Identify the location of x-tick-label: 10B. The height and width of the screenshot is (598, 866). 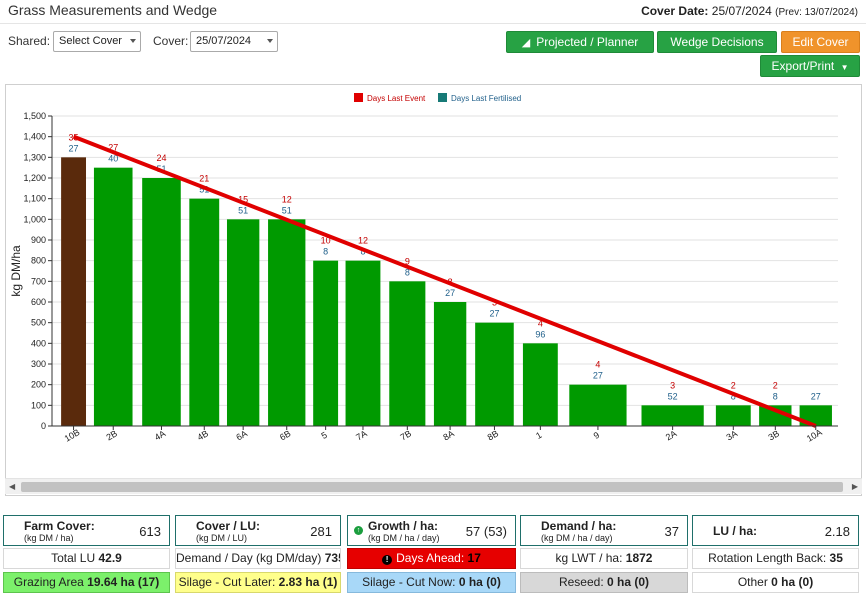
(72, 435).